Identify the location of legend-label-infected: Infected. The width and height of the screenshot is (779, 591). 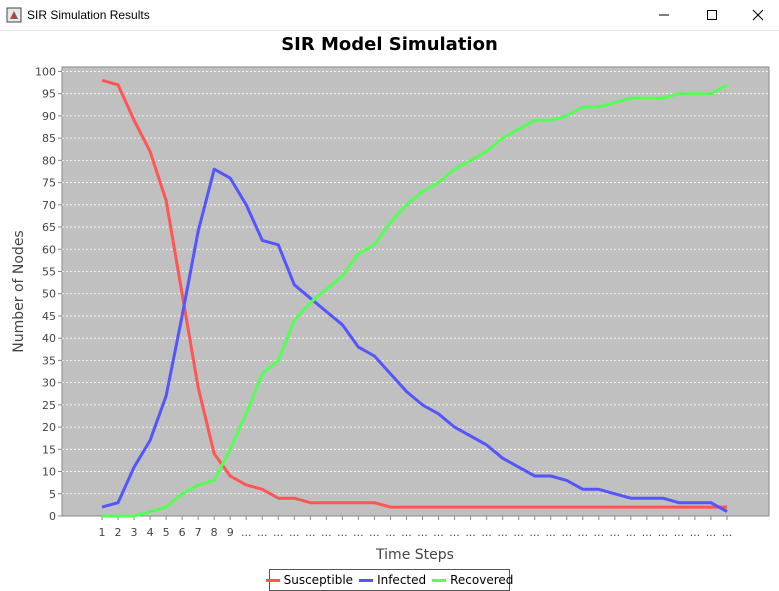
(402, 580).